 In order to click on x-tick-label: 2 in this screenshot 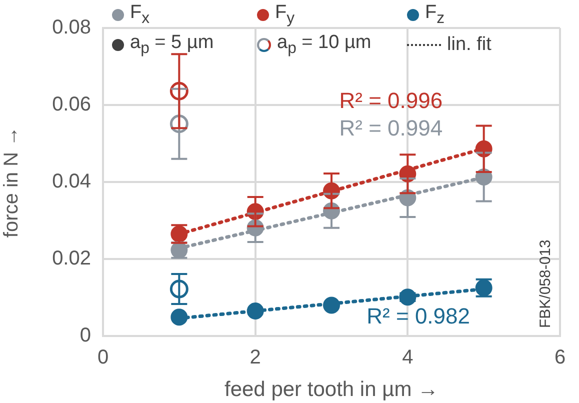, I will do `click(255, 357)`.